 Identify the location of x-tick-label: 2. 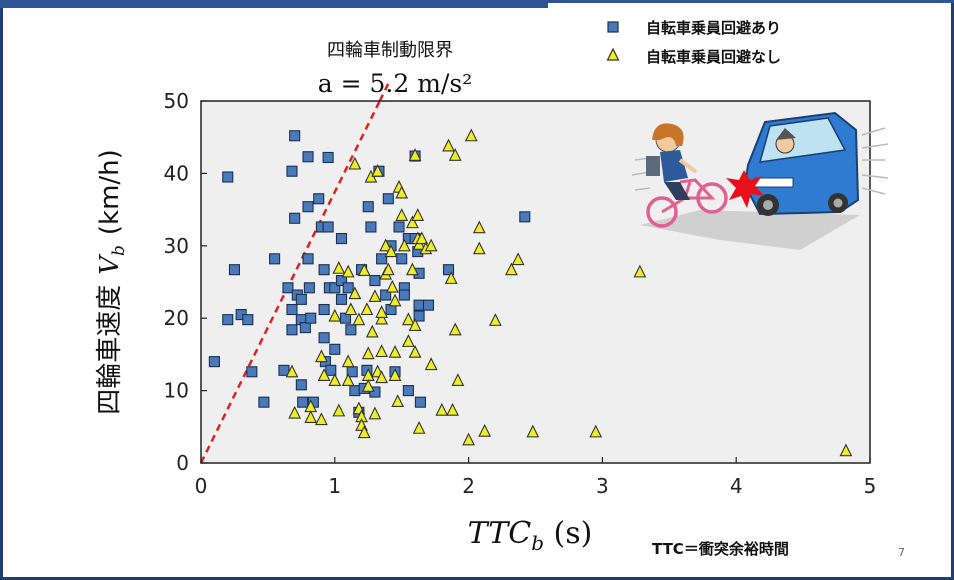
(468, 486).